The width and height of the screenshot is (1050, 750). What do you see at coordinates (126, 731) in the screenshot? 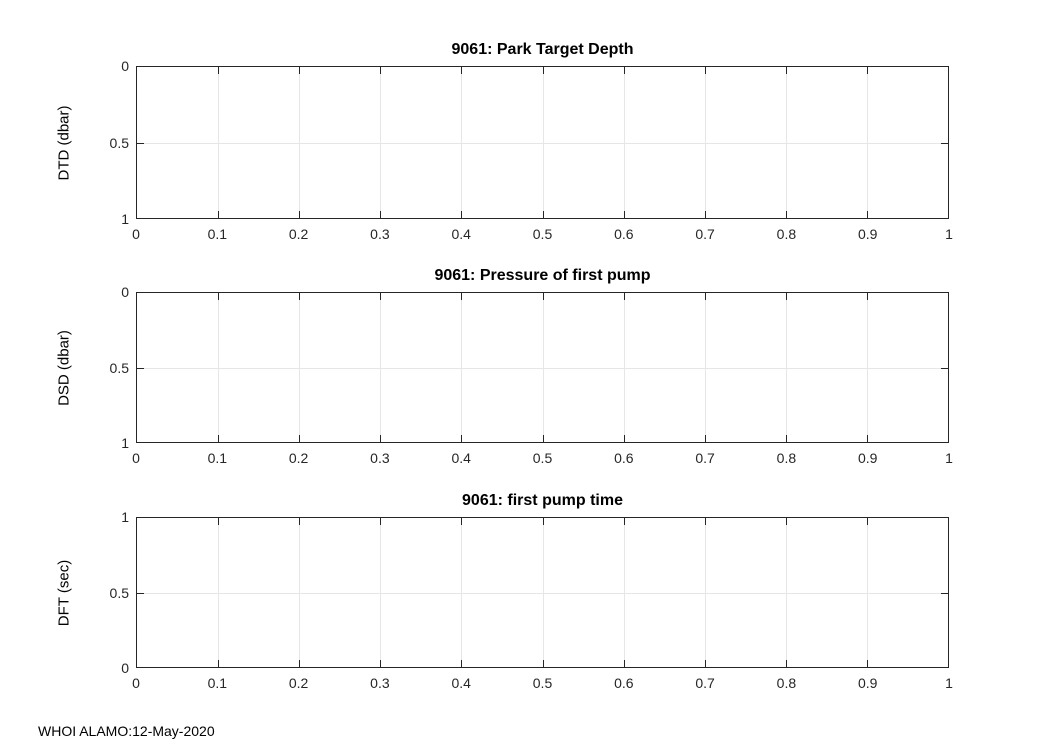
I see `watermark-text: WHOI ALAMO:12-May-2020` at bounding box center [126, 731].